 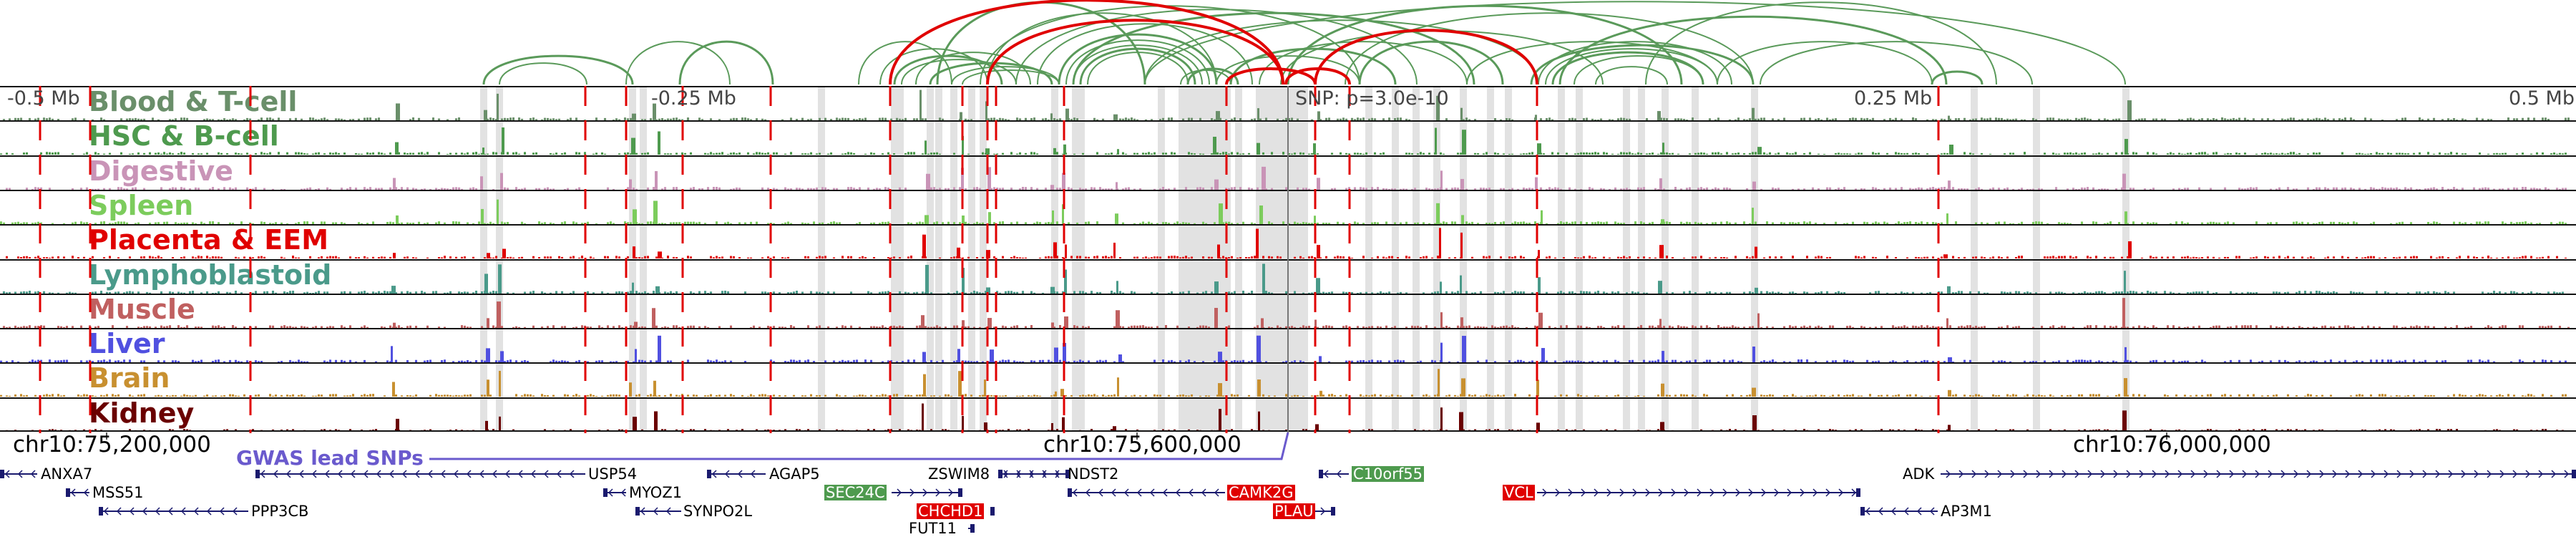 What do you see at coordinates (658, 511) in the screenshot?
I see `gene-synpo2l` at bounding box center [658, 511].